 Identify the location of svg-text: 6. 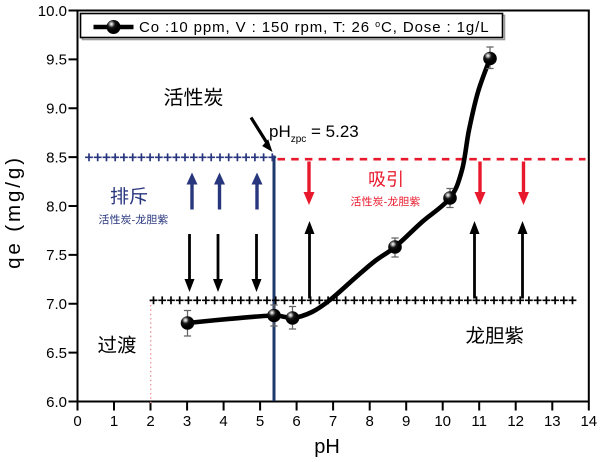
(296, 421).